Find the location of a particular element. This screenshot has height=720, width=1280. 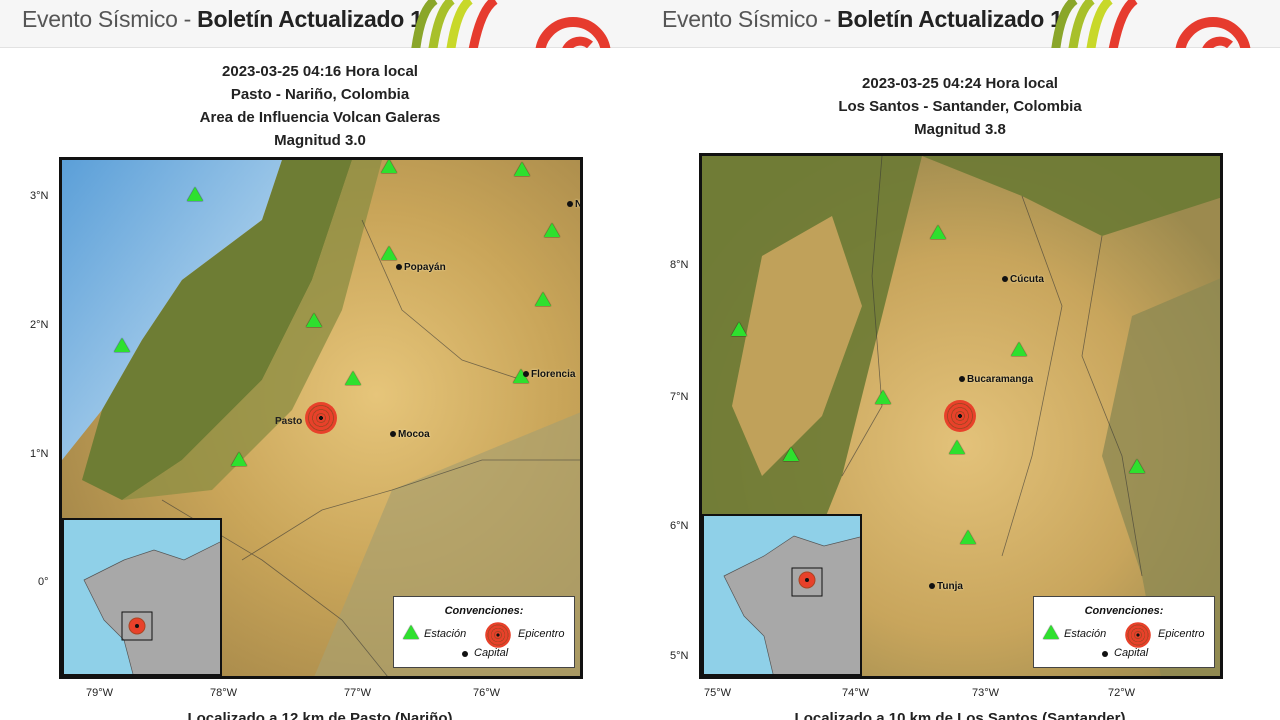

lat-tick: 0° is located at coordinates (43, 582).